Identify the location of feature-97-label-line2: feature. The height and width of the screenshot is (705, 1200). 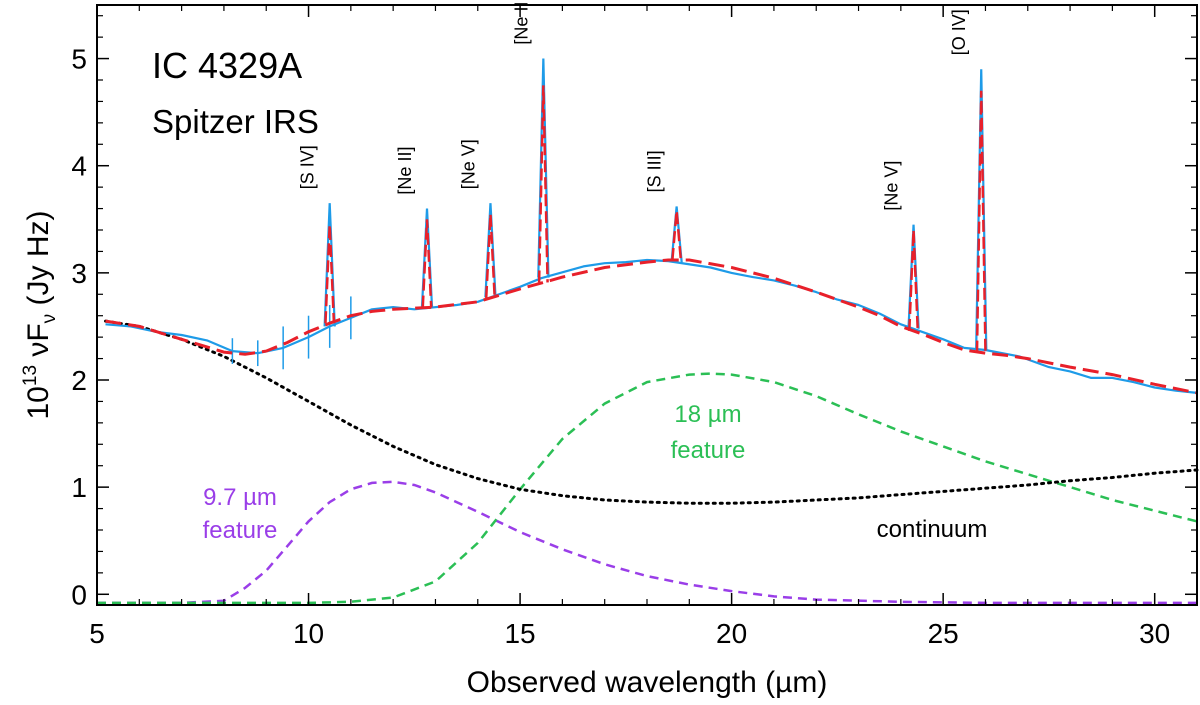
(240, 530).